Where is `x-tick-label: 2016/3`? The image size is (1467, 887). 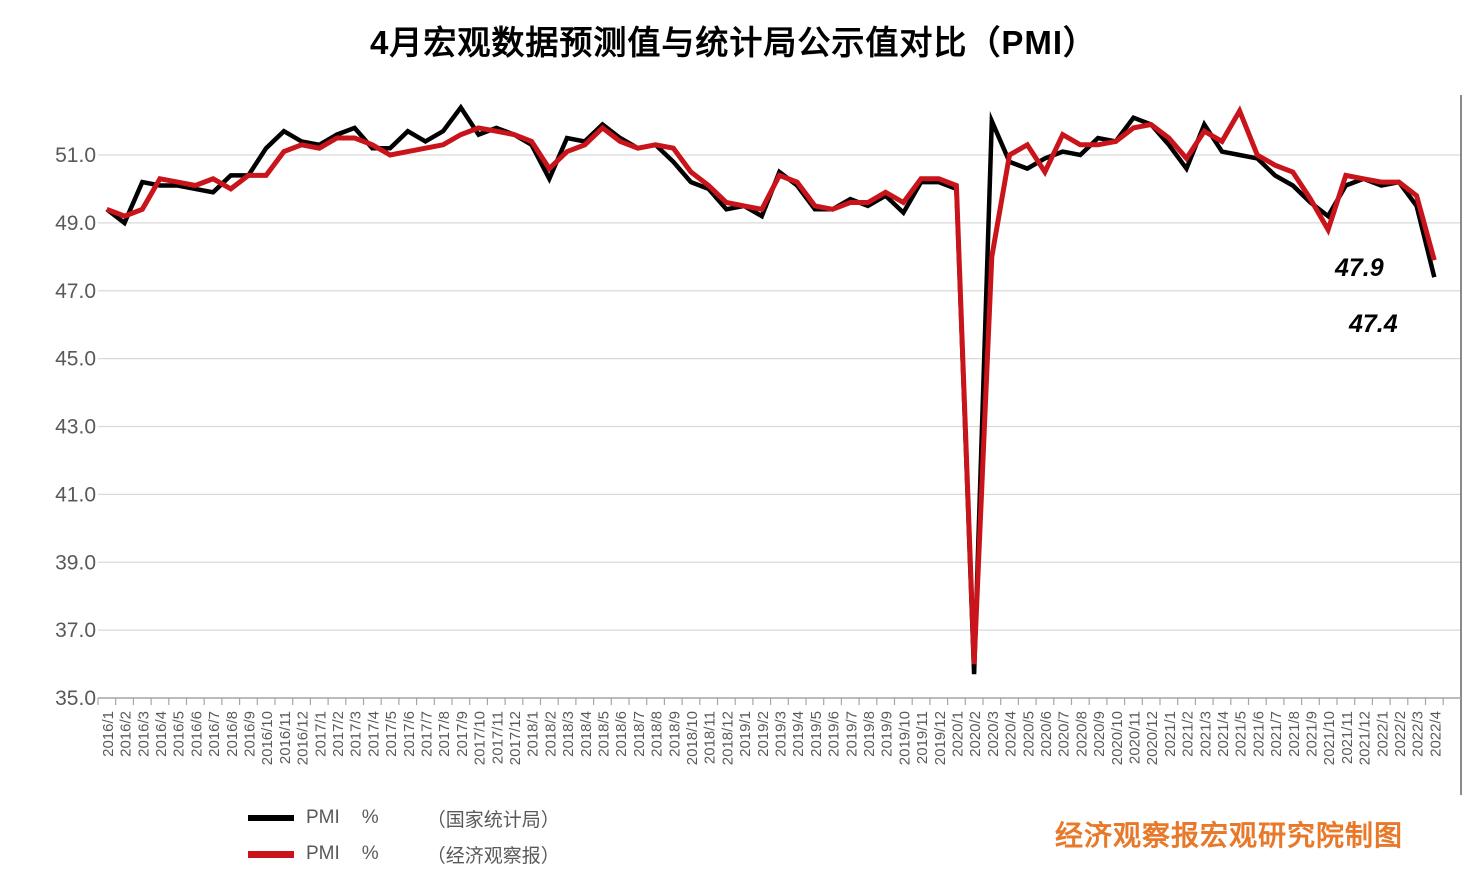
x-tick-label: 2016/3 is located at coordinates (143, 734).